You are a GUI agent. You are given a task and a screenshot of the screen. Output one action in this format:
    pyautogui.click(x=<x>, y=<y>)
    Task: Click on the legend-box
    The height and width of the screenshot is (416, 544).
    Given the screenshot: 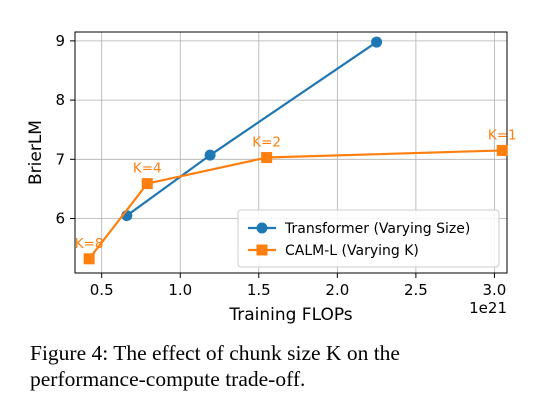 What is the action you would take?
    pyautogui.click(x=368, y=238)
    